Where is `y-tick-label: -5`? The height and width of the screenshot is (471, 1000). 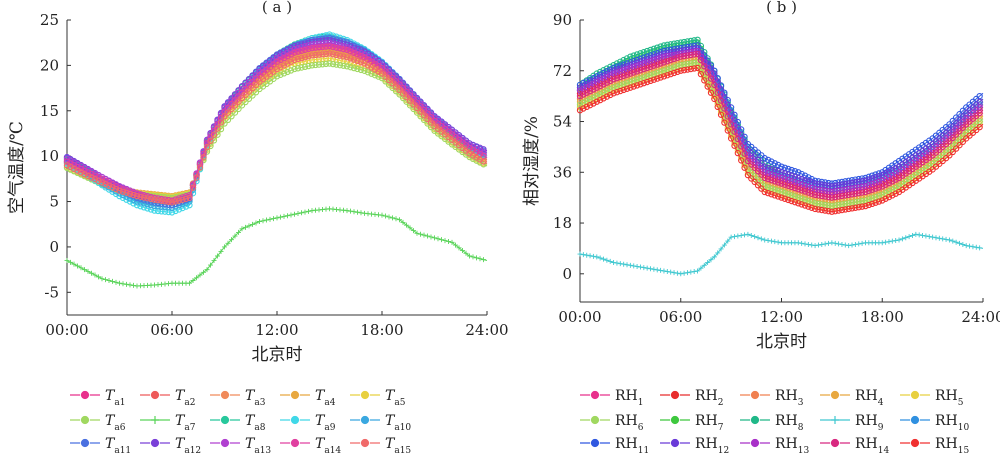
y-tick-label: -5 is located at coordinates (51, 292).